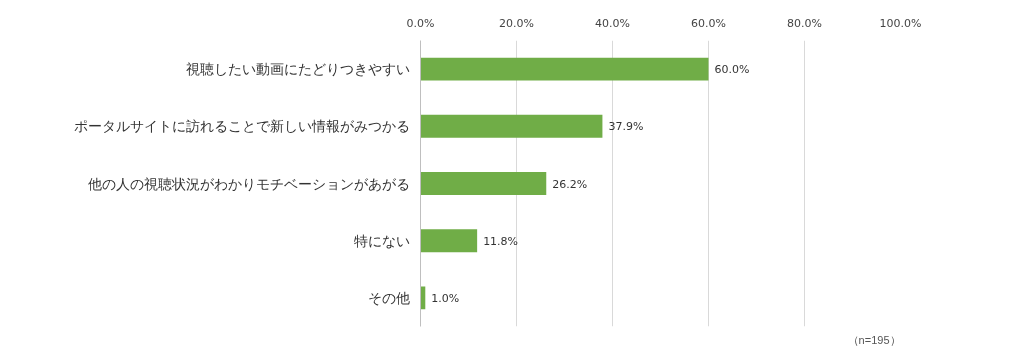 The width and height of the screenshot is (1024, 358). What do you see at coordinates (241, 126) in the screenshot?
I see `y-tick-label: ポータルサイトに訪れることで新しい情報がみつかる` at bounding box center [241, 126].